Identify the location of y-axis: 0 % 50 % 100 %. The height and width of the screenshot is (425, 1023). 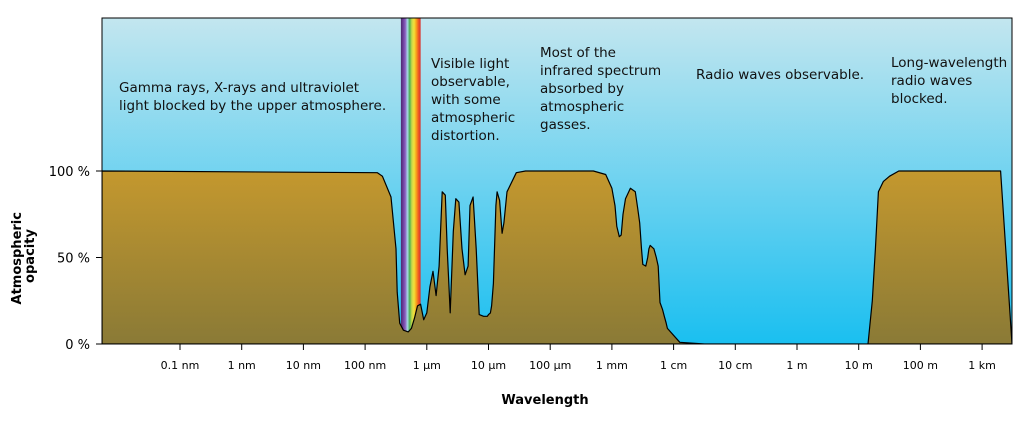
(75, 259).